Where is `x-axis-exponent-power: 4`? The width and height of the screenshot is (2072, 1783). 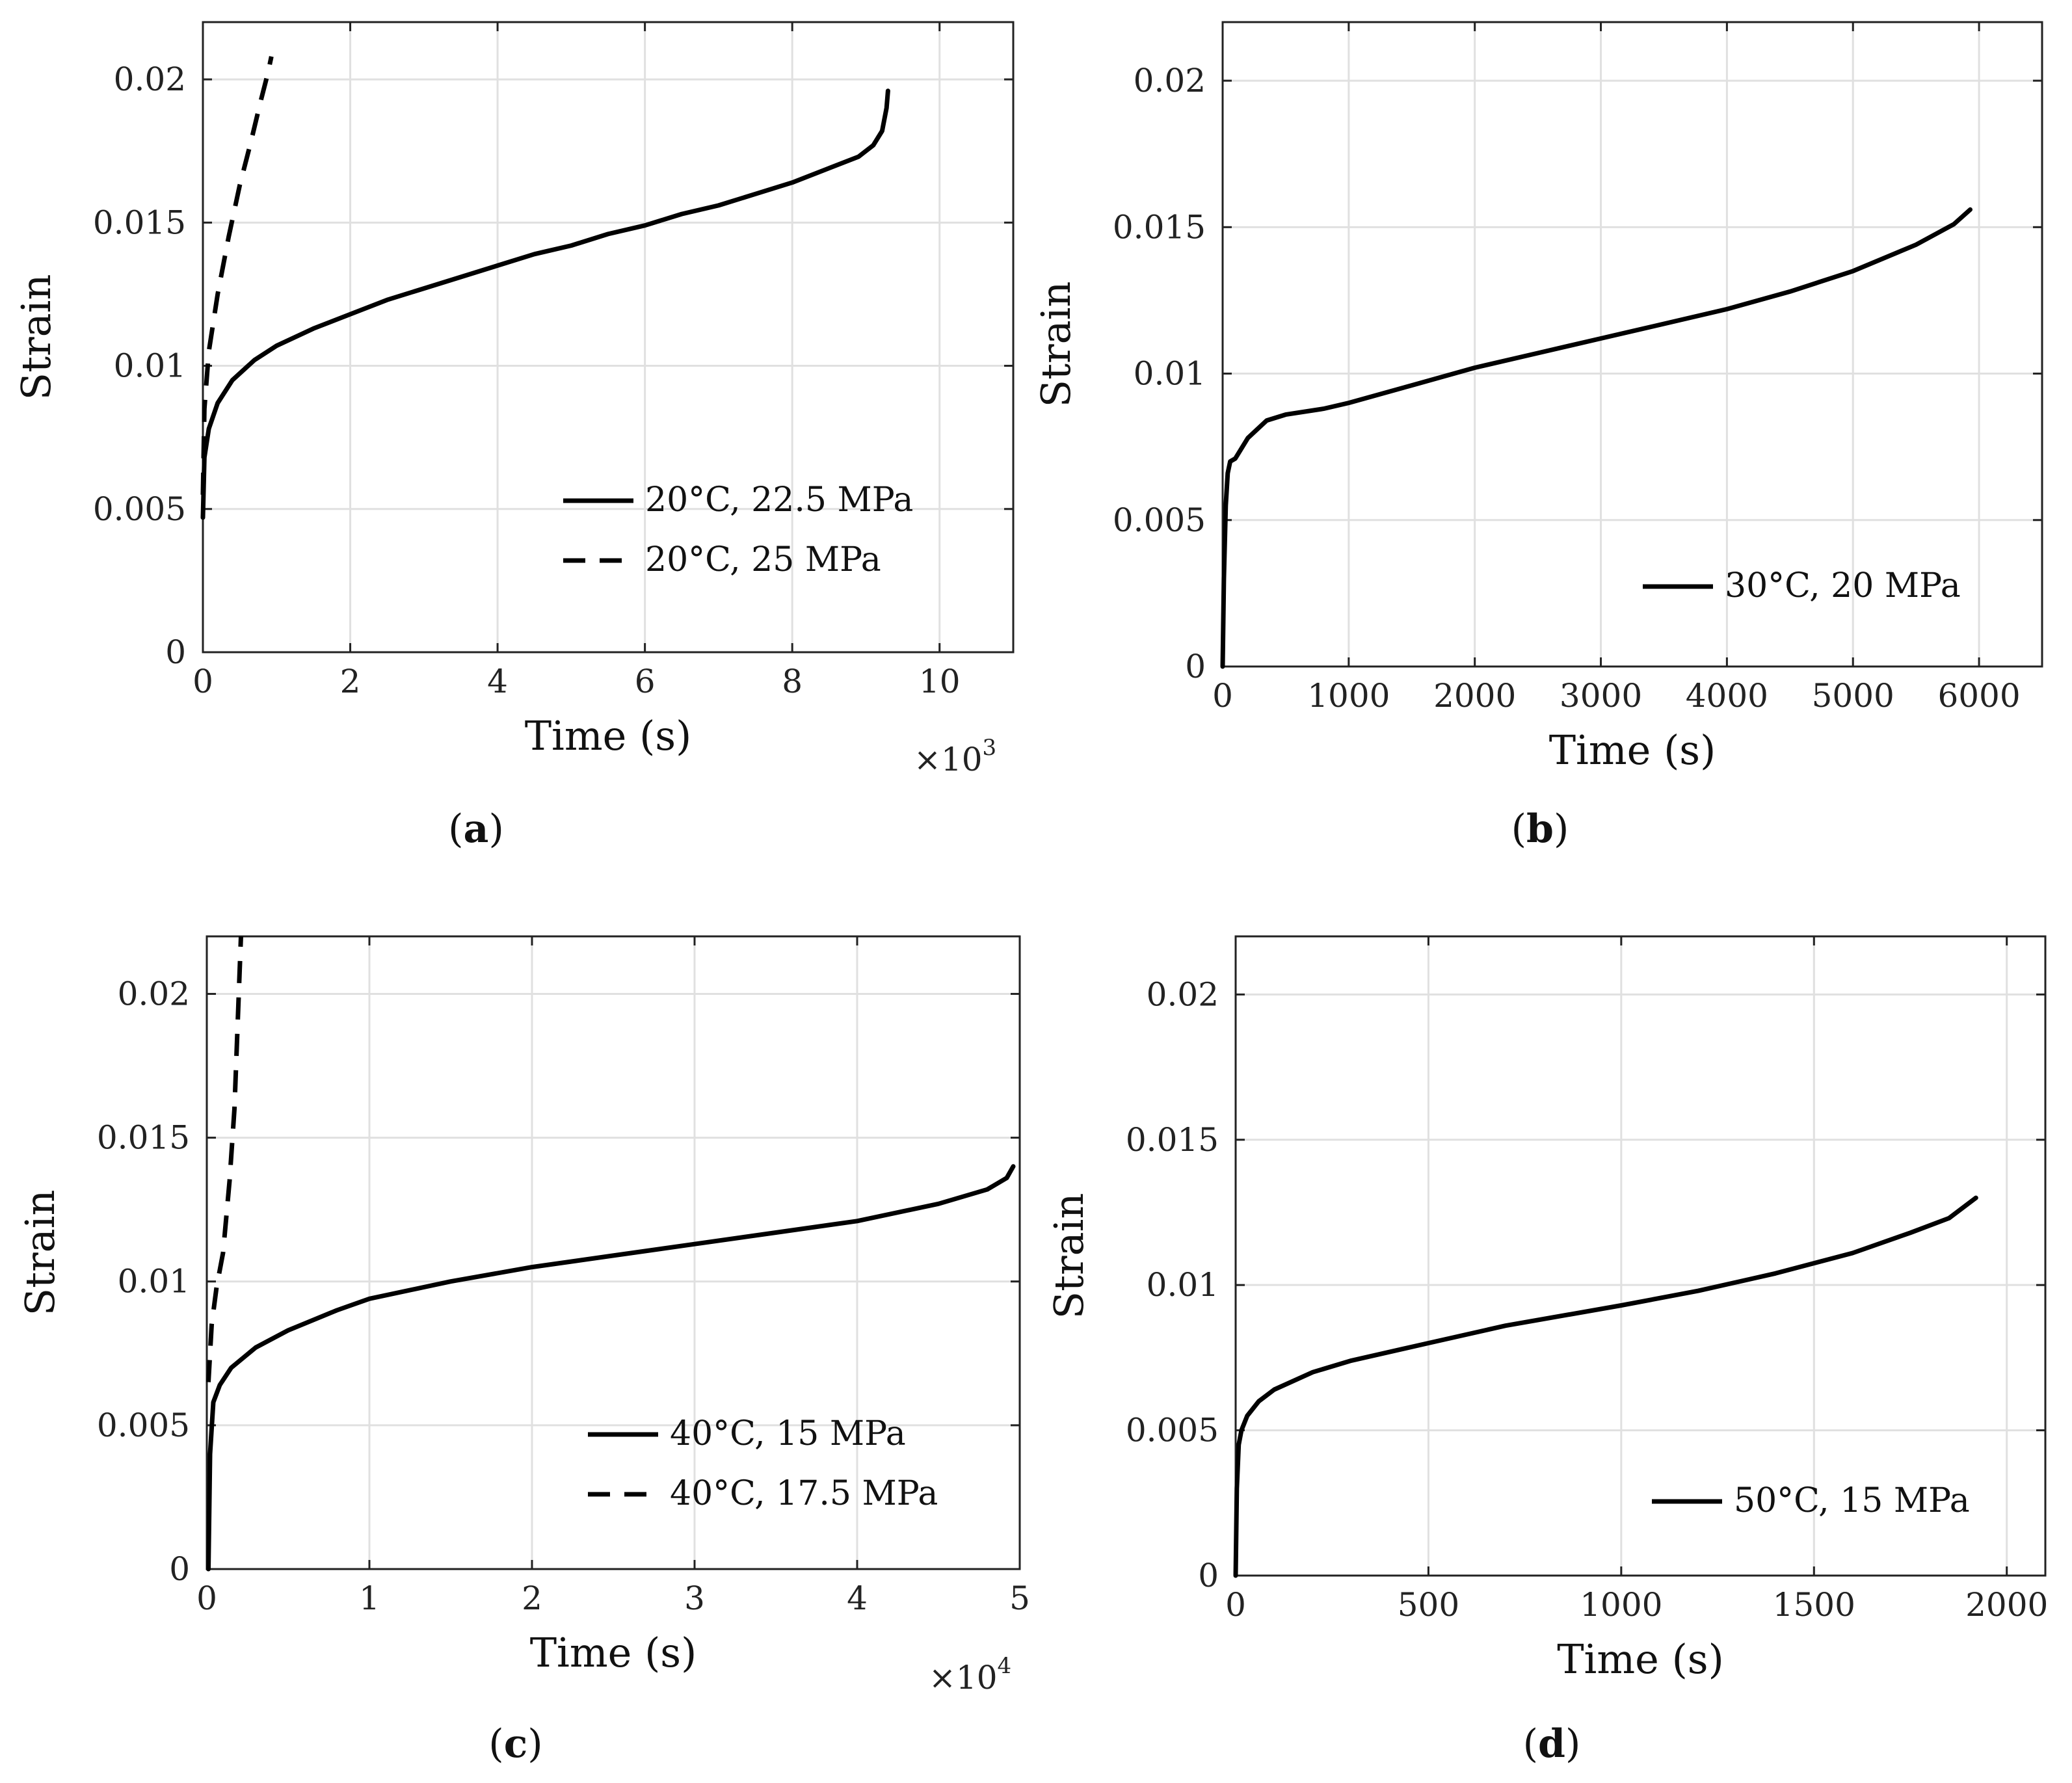
x-axis-exponent-power: 4 is located at coordinates (1005, 1666).